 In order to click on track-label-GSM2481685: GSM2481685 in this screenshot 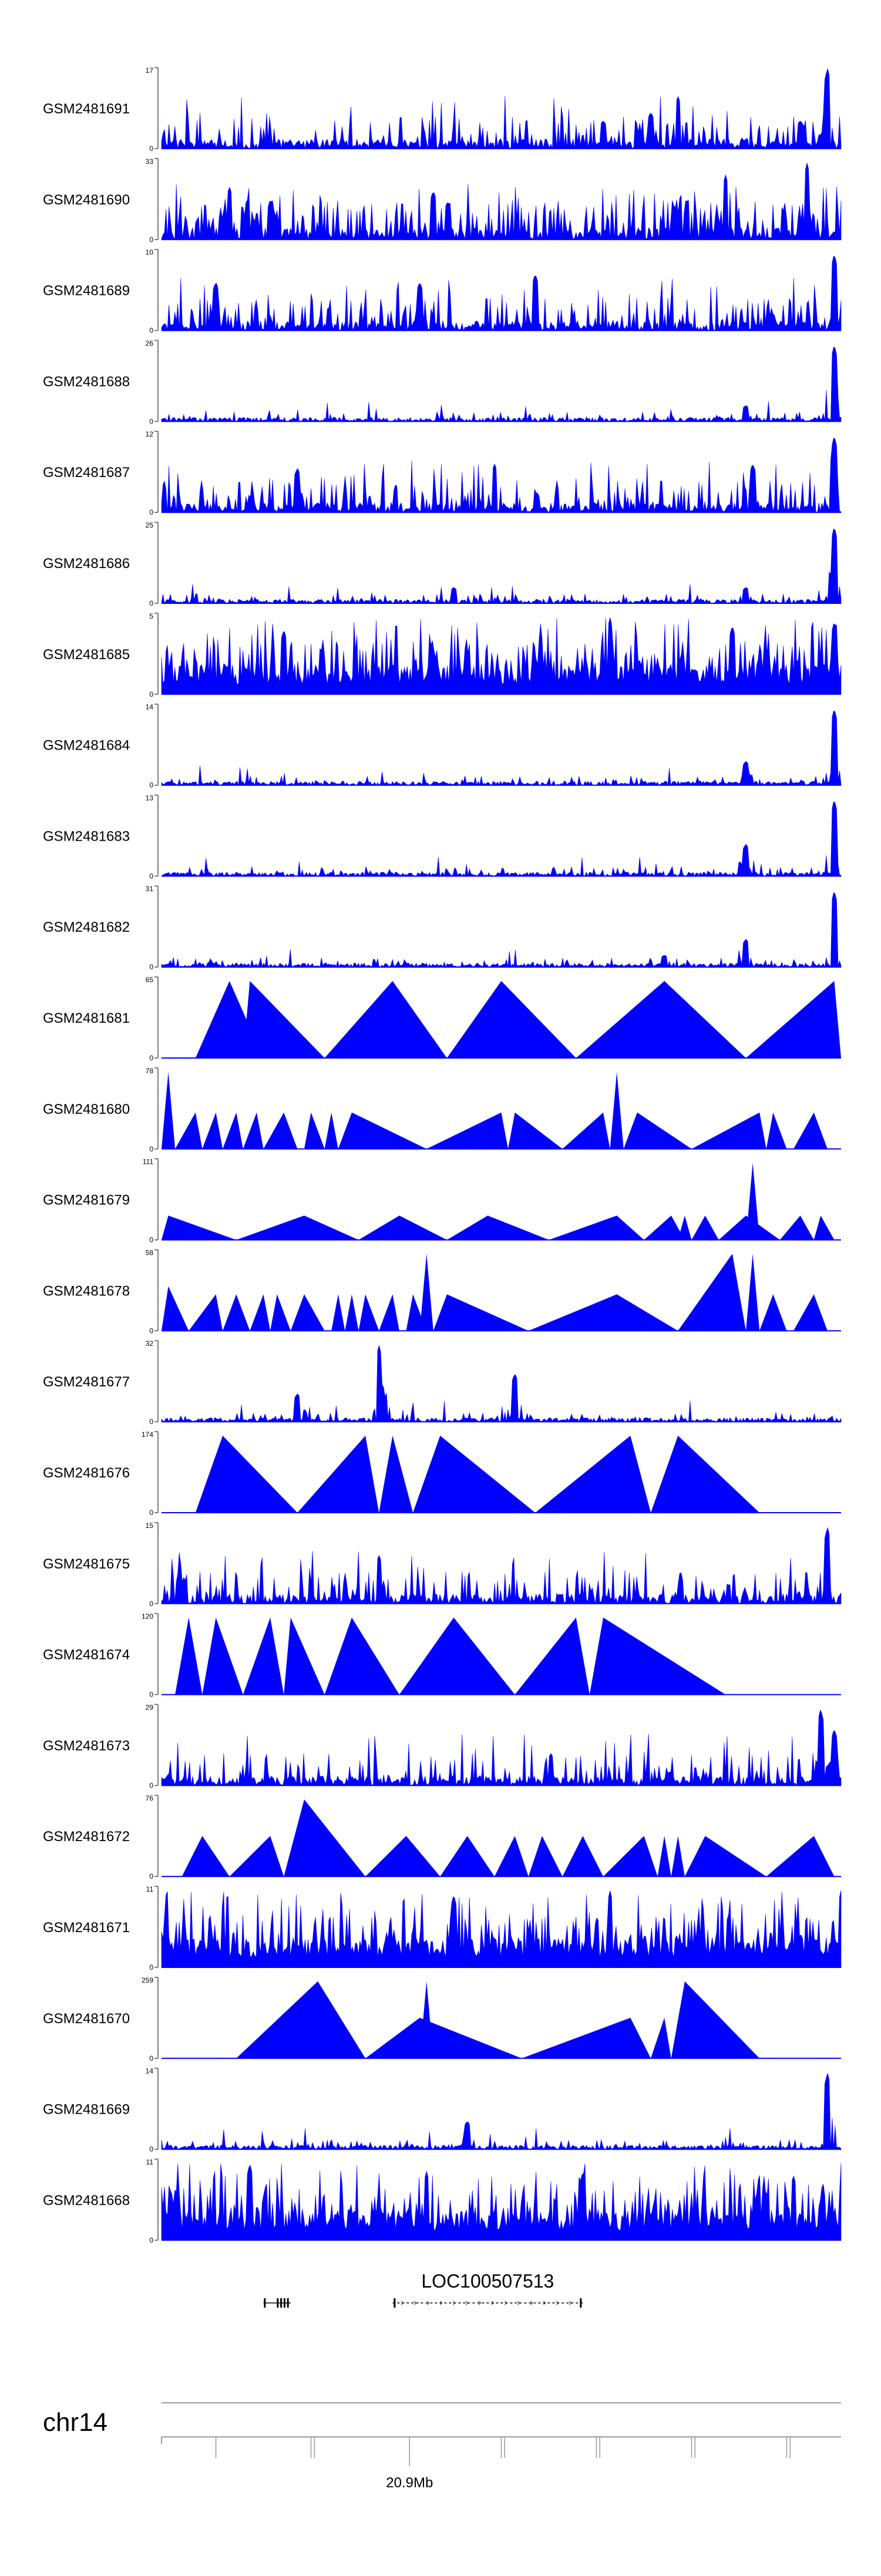, I will do `click(87, 655)`.